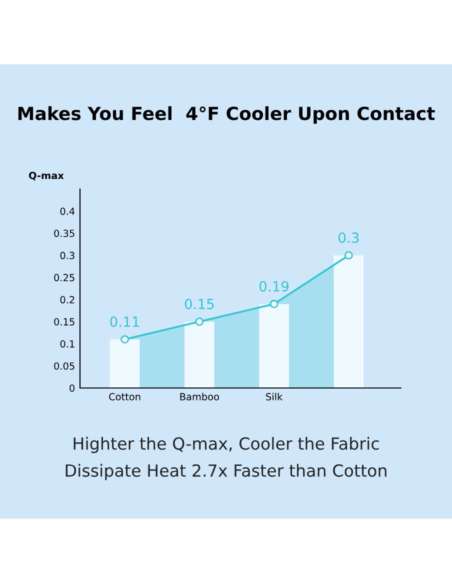  What do you see at coordinates (226, 445) in the screenshot?
I see `text: Highter the Q-max, Cooler the Fabric` at bounding box center [226, 445].